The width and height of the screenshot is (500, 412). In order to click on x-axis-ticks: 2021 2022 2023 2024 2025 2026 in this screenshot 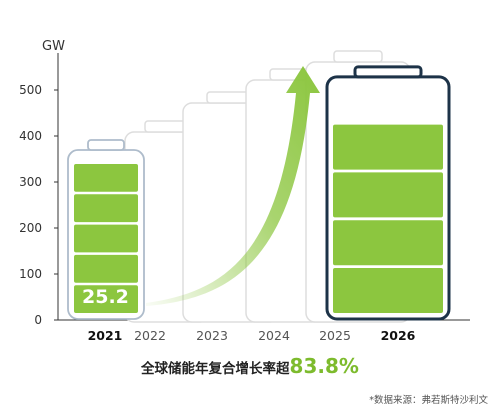, I will do `click(252, 335)`.